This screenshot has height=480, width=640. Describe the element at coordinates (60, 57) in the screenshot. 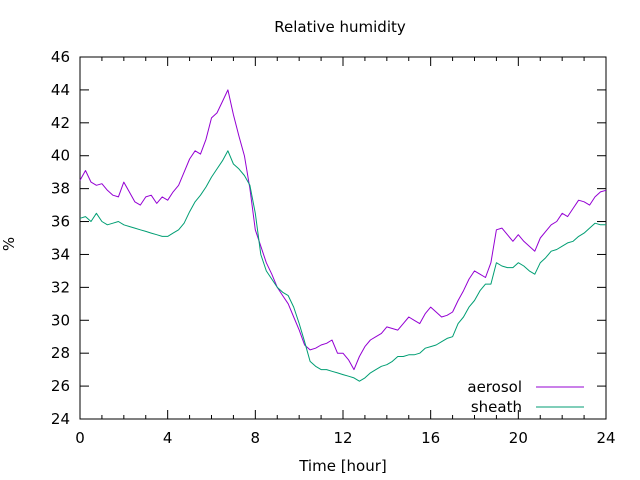

I see `y-tick-label: 46` at that location.